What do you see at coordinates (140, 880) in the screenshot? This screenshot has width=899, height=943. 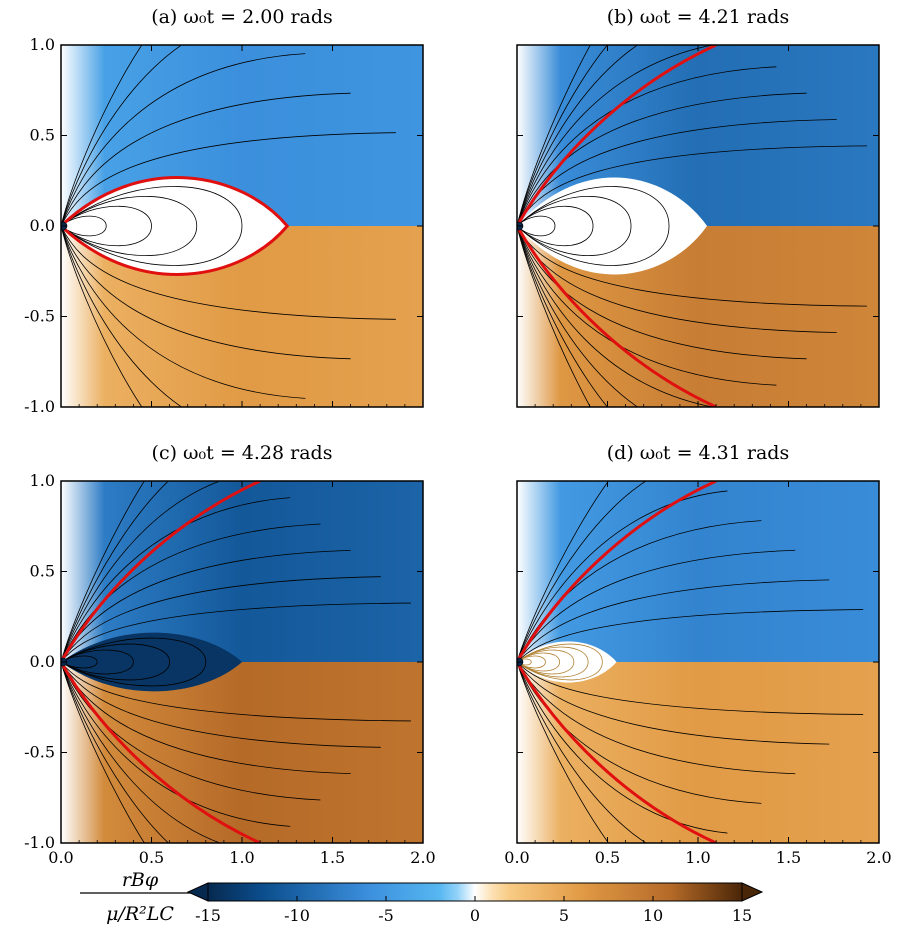 I see `colorbar-label-numerator: rBφ` at bounding box center [140, 880].